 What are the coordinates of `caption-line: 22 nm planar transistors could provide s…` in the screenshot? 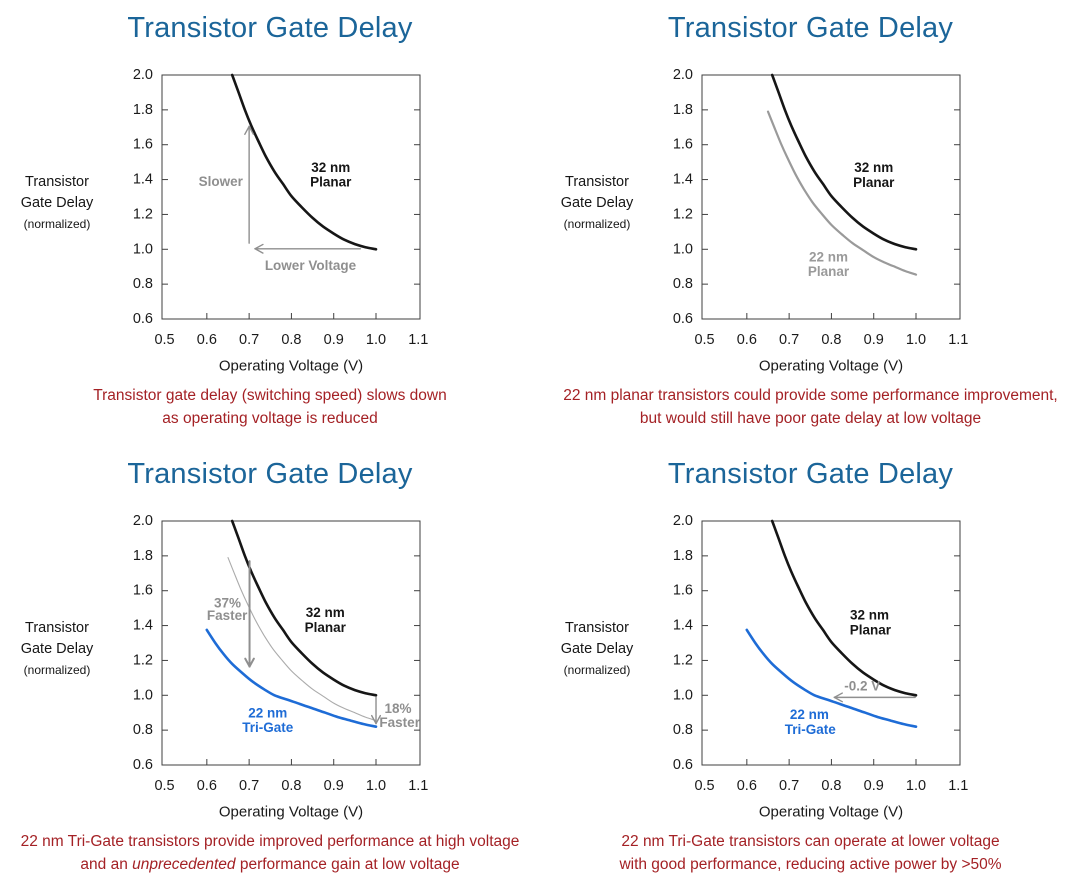 It's located at (810, 395).